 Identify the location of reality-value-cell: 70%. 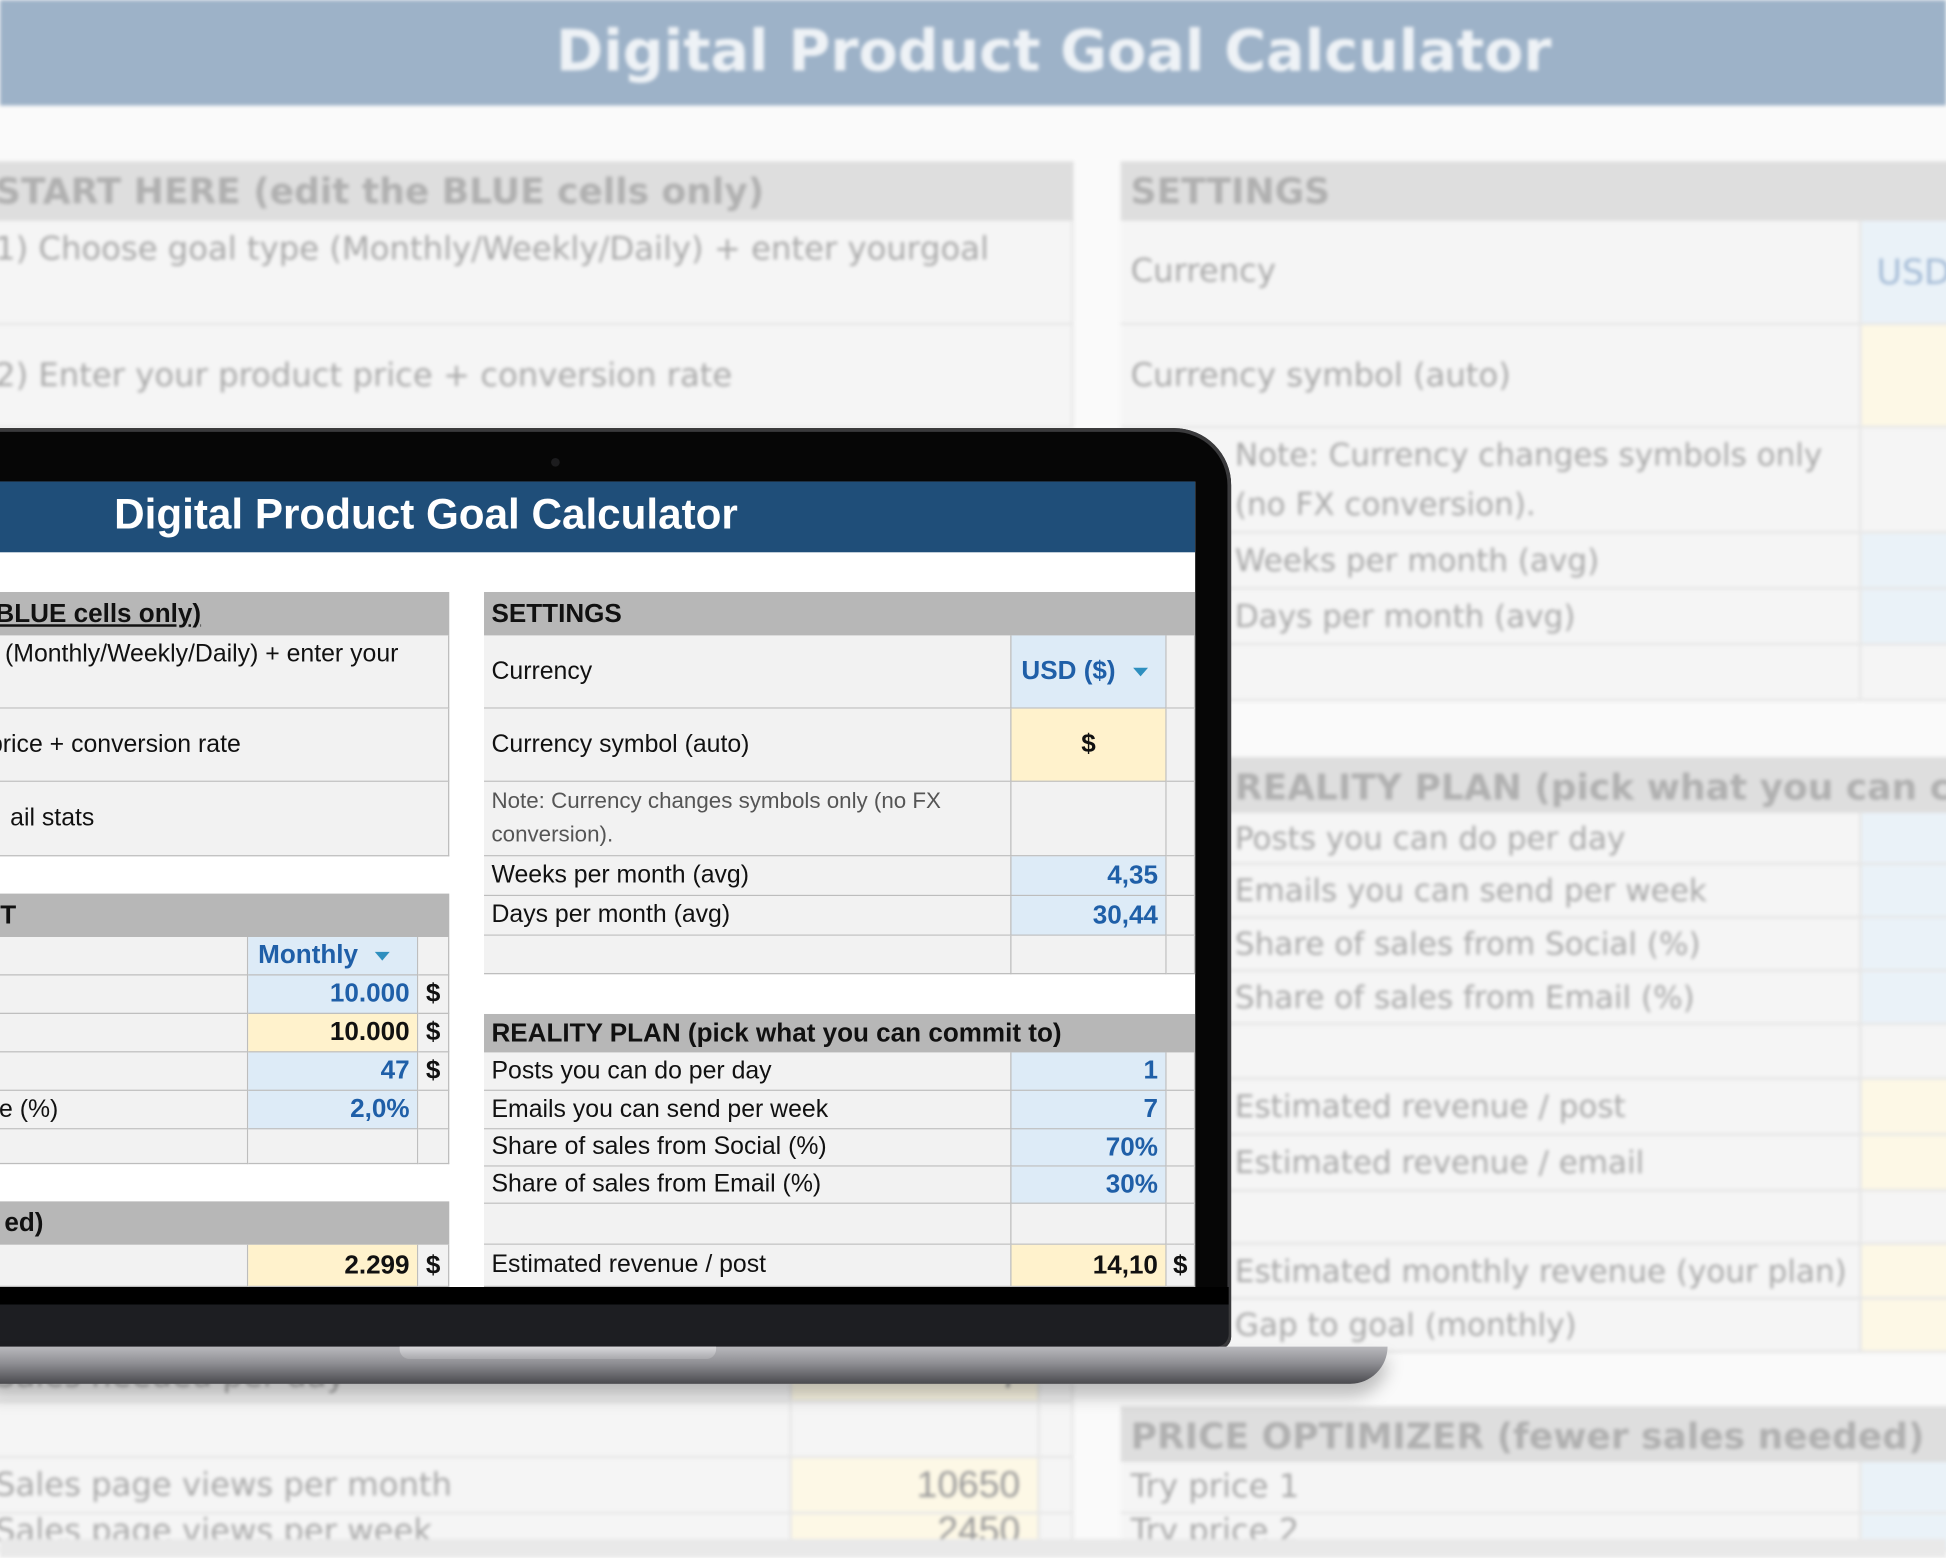
(1089, 1148).